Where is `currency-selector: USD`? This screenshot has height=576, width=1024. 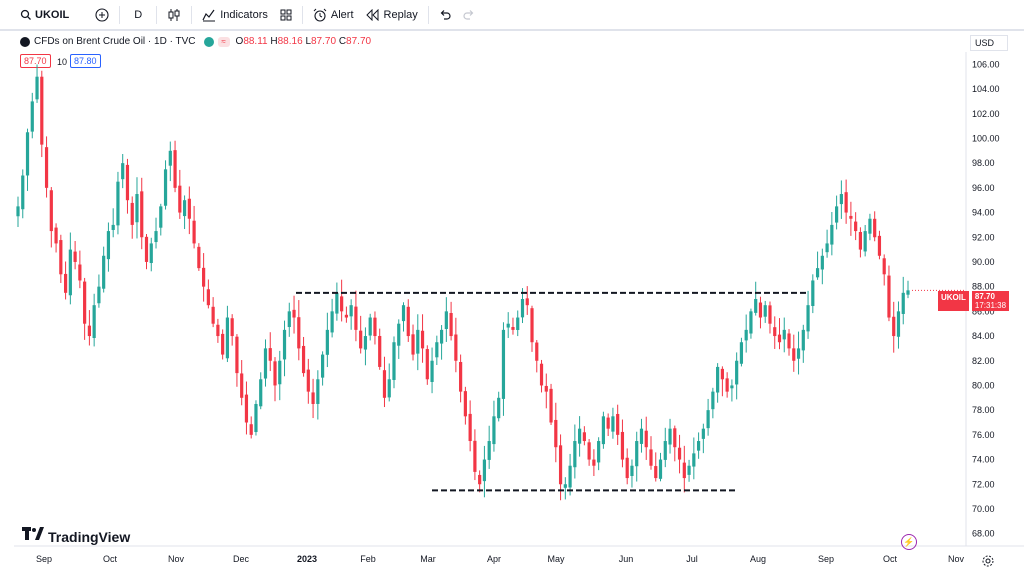
currency-selector: USD is located at coordinates (989, 43).